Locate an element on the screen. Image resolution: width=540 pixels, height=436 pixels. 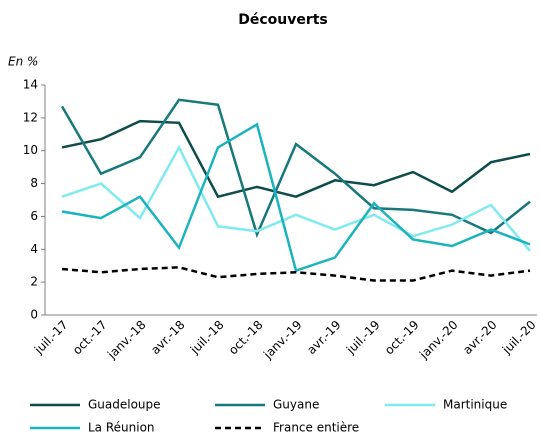
x-tick-label: avr.-20 is located at coordinates (479, 337).